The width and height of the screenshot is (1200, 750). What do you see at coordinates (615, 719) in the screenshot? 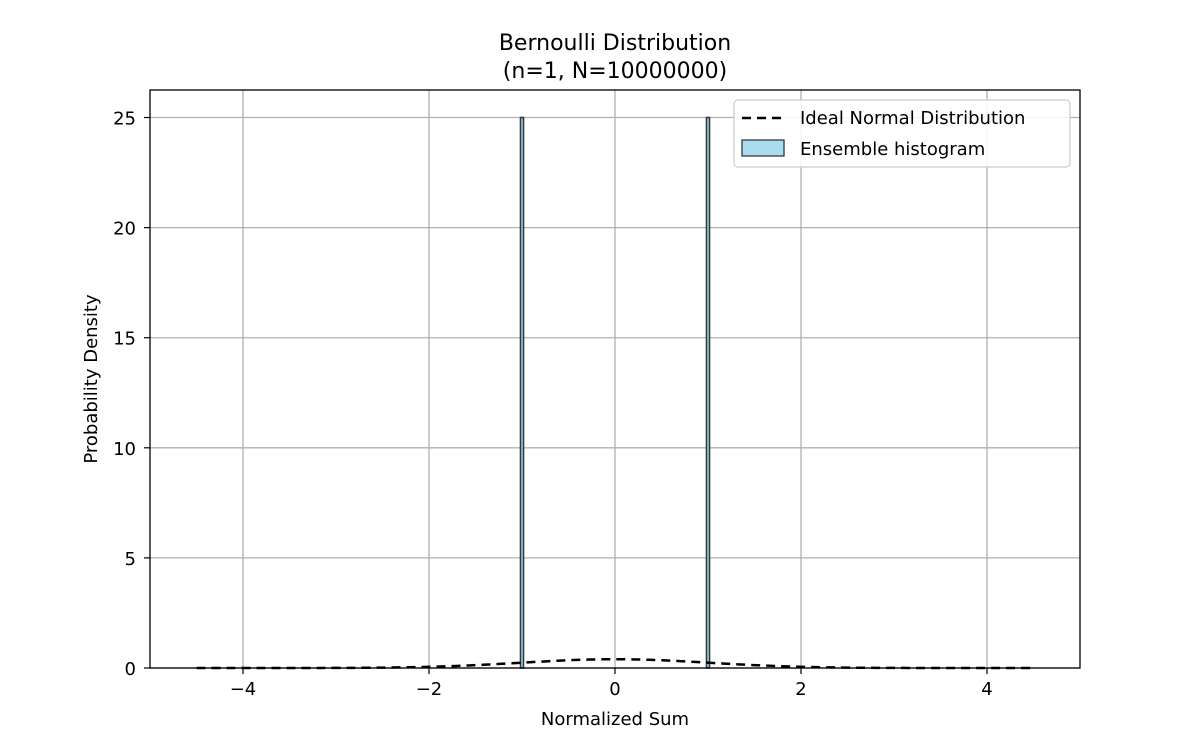
I see `x-axis-label: Normalized Sum` at bounding box center [615, 719].